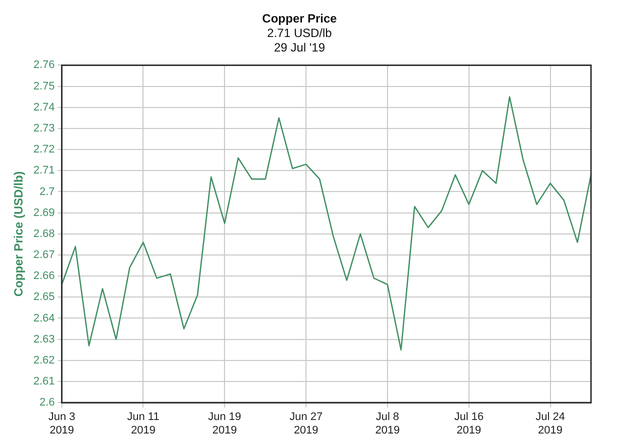 The image size is (619, 444). I want to click on chart-subtitle: 2.71 USD/lb, so click(299, 33).